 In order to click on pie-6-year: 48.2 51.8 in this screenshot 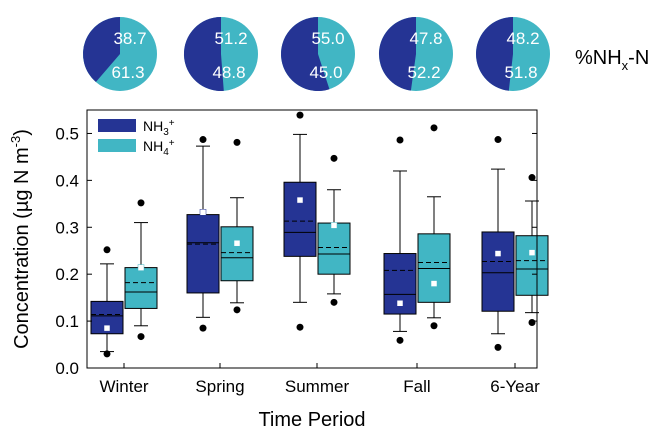, I will do `click(513, 54)`.